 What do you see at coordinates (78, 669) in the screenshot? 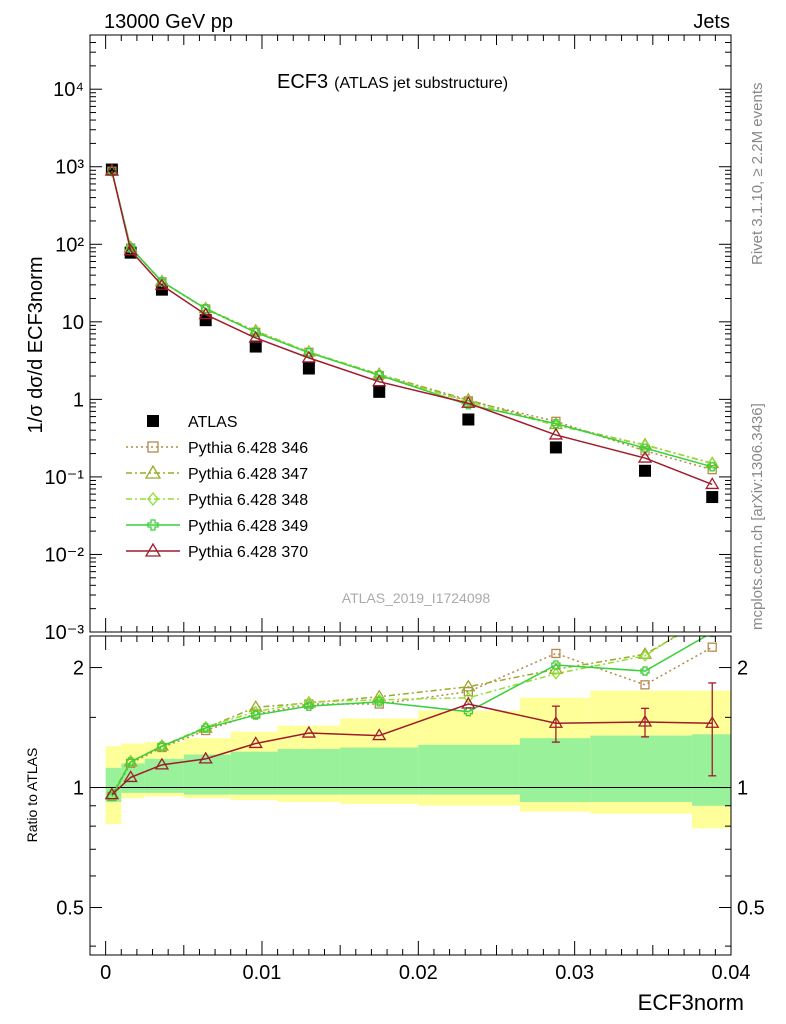
I see `ratio-y-tick-label-left: 2` at bounding box center [78, 669].